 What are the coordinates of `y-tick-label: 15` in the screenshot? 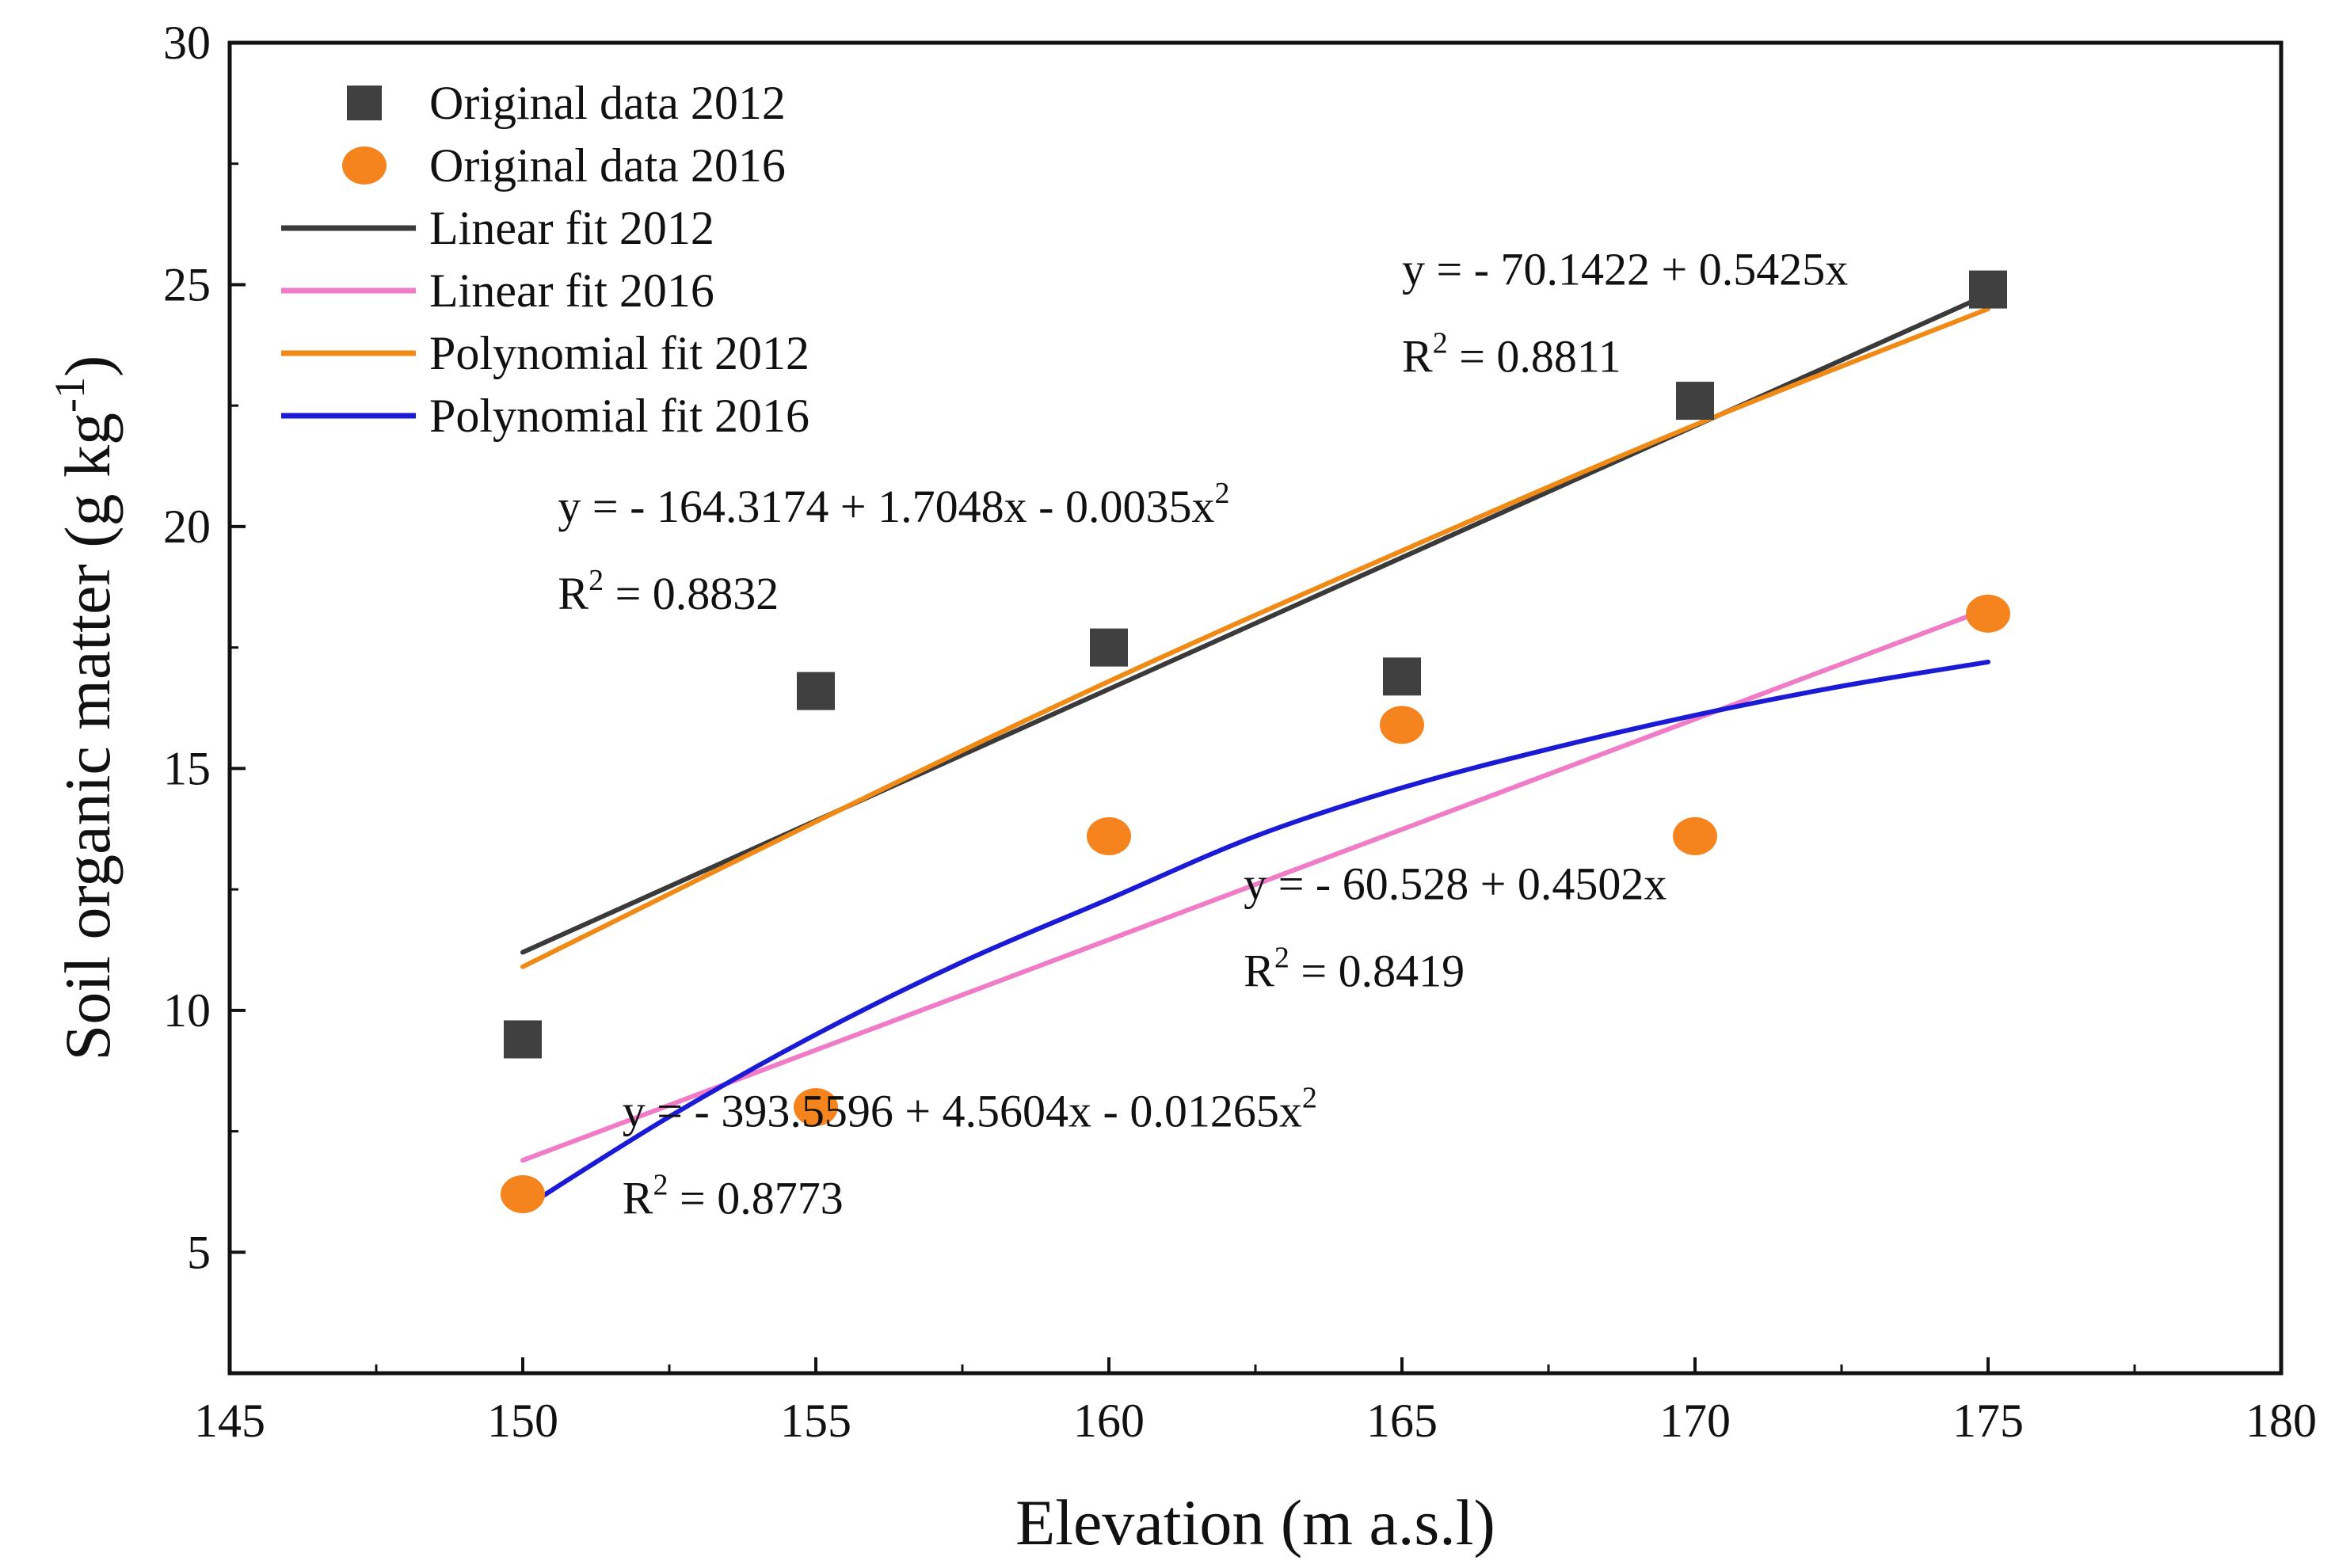 It's located at (187, 768).